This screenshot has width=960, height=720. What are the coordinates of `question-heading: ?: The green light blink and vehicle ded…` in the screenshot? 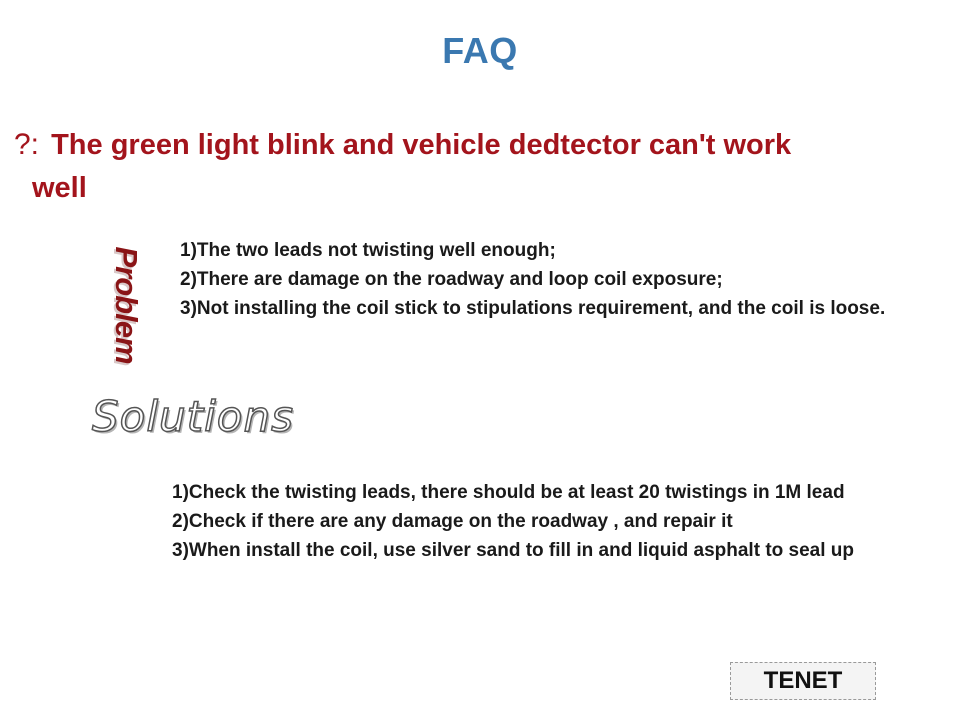 It's located at (474, 166).